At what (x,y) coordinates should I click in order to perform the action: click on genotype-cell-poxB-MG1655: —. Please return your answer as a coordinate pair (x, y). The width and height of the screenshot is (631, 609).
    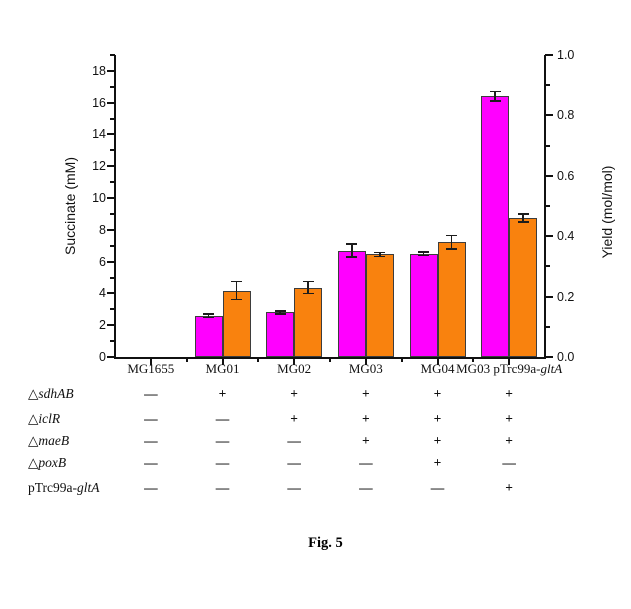
    Looking at the image, I should click on (151, 462).